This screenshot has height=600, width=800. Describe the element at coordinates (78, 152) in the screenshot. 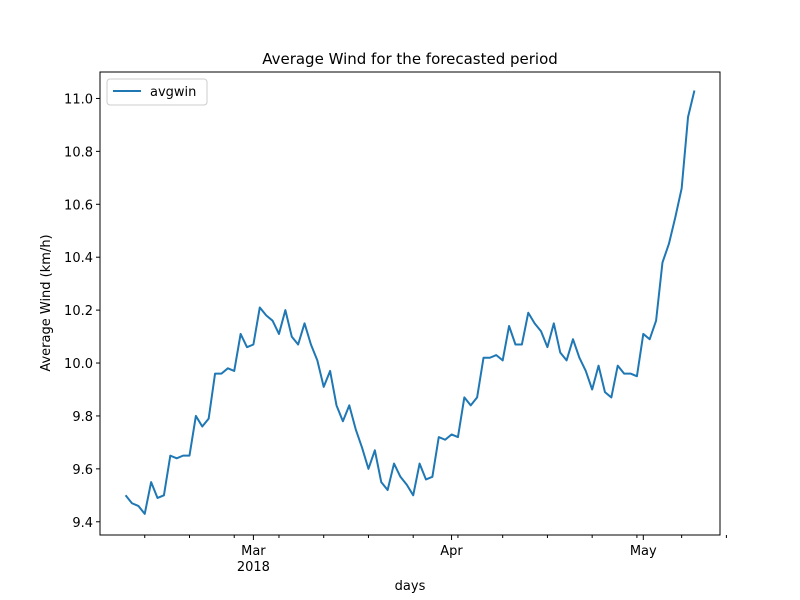

I see `y-tick-label: 10.8` at that location.